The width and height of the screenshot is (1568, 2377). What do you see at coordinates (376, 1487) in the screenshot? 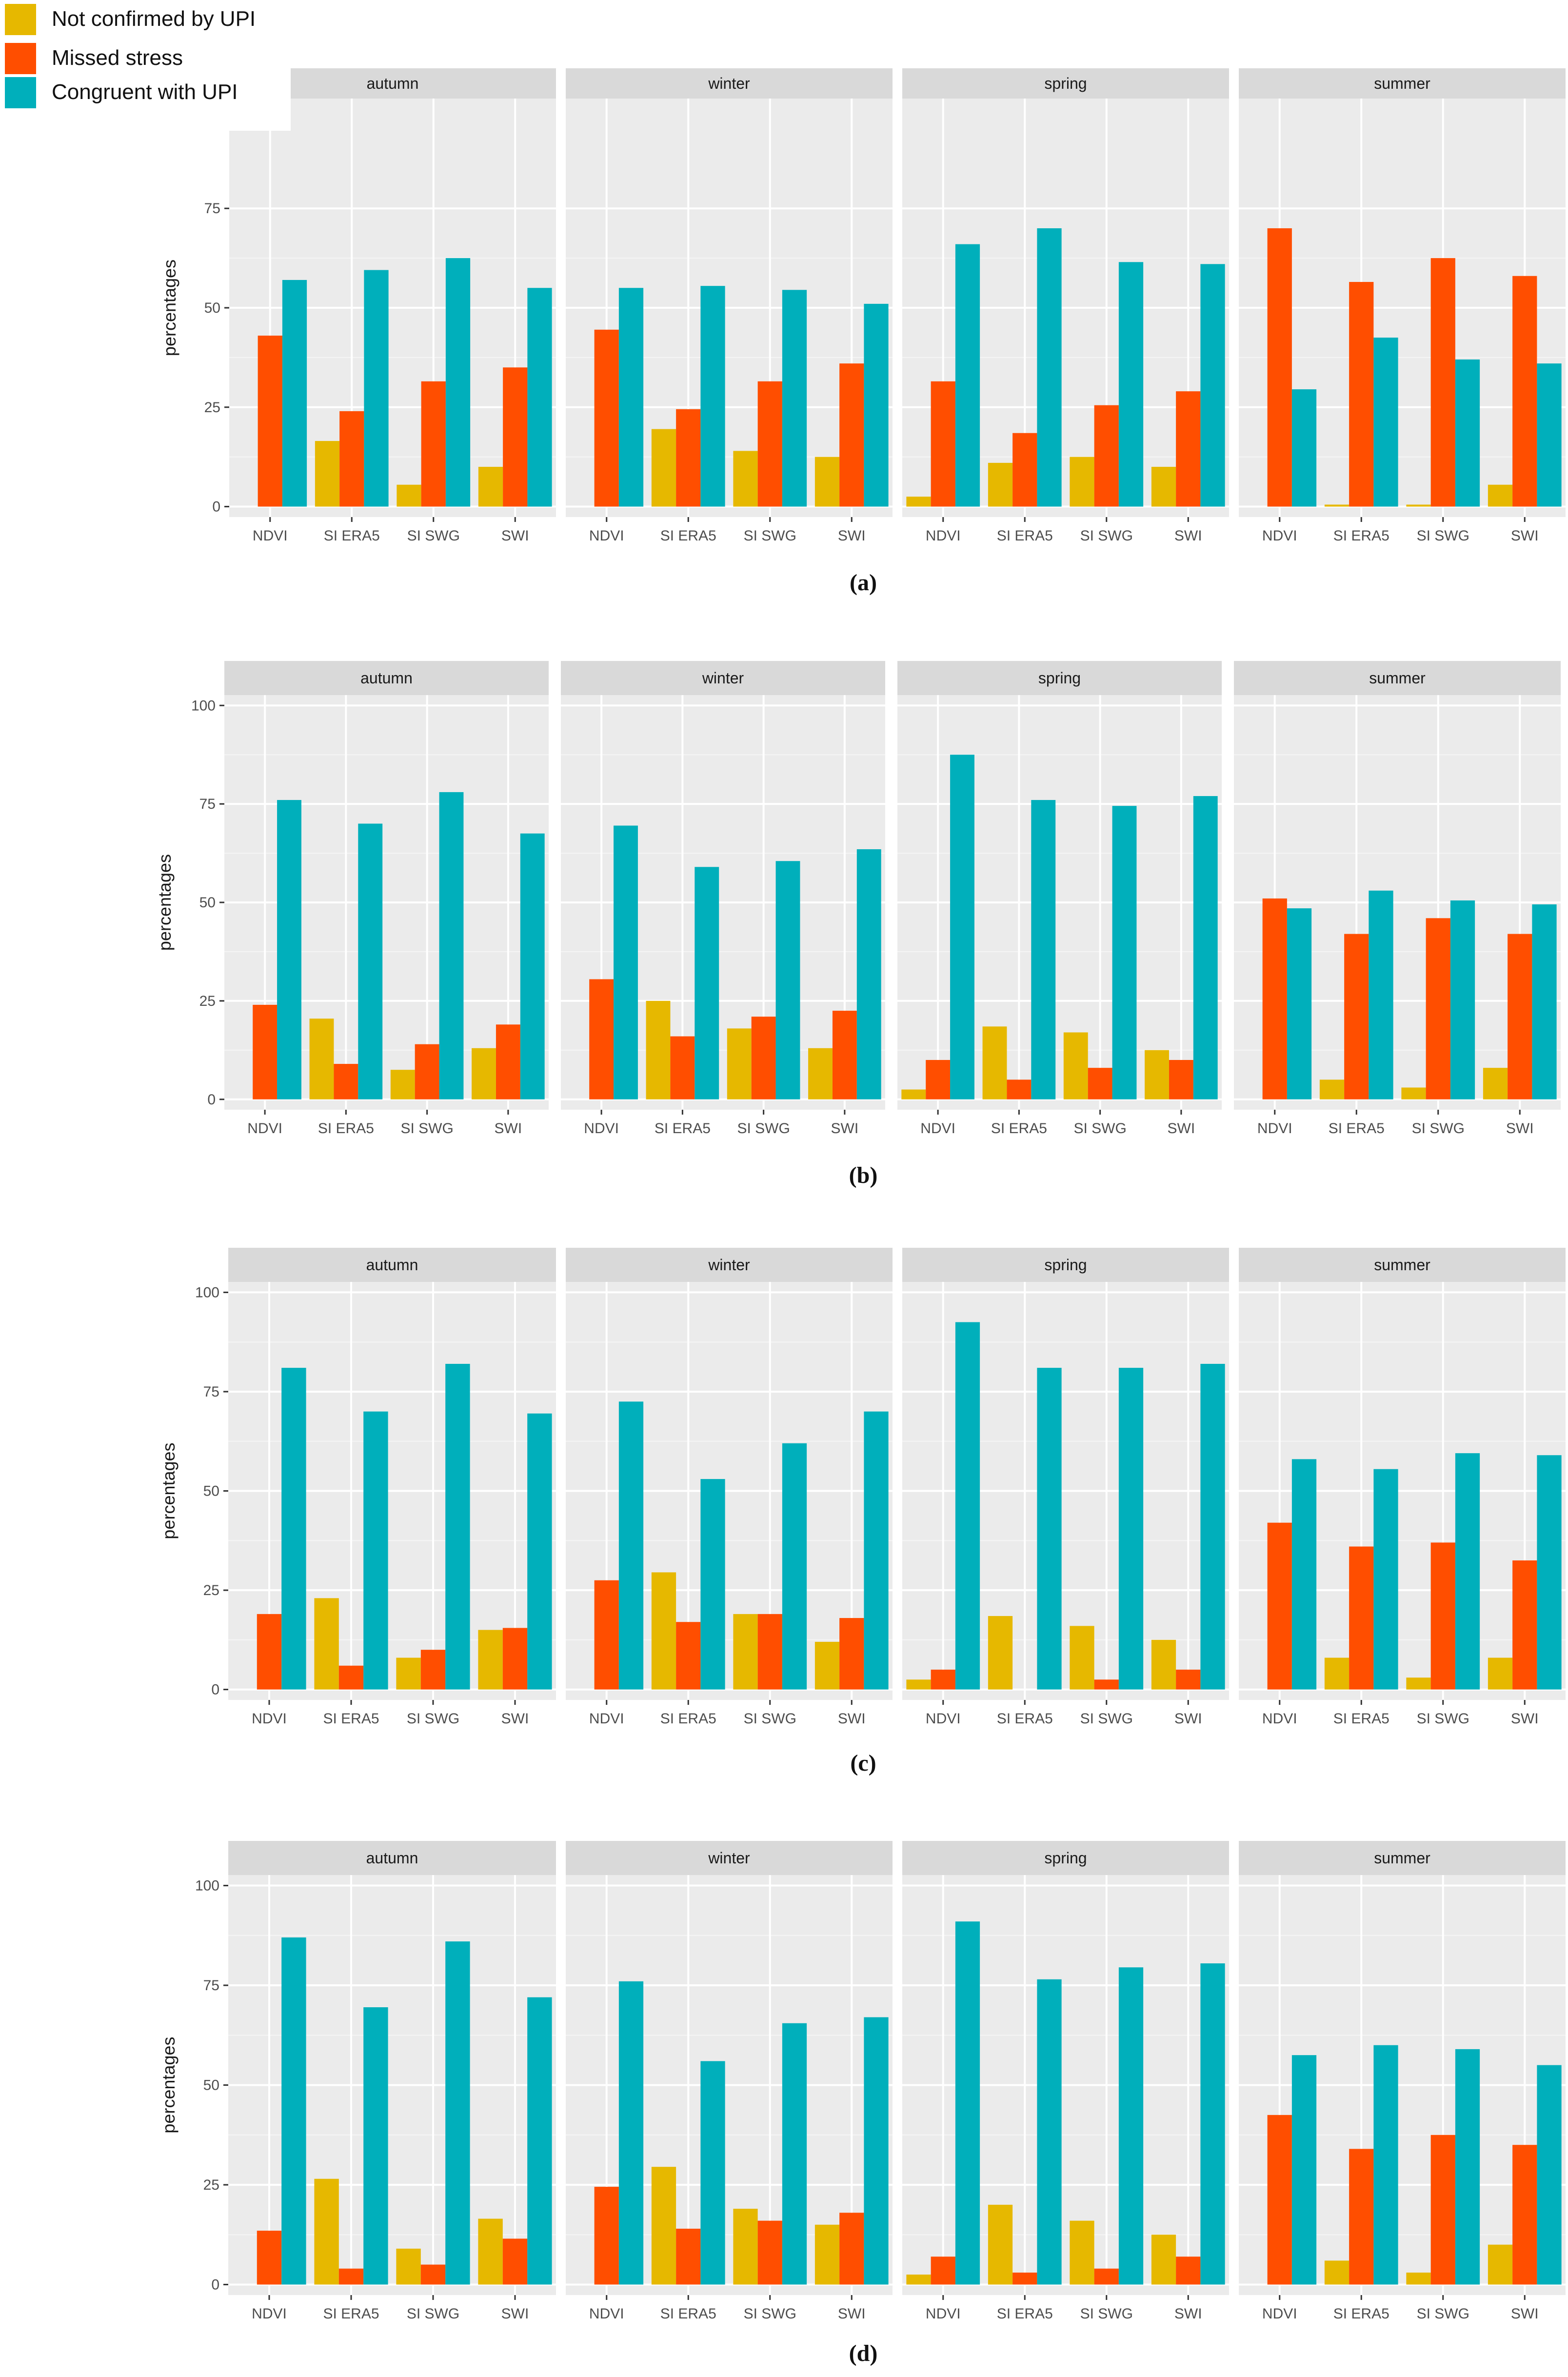
I see `facet-autumn: autumn NDVI SI ERA5 SI SWG SWI 0 25 50 75 100` at bounding box center [376, 1487].